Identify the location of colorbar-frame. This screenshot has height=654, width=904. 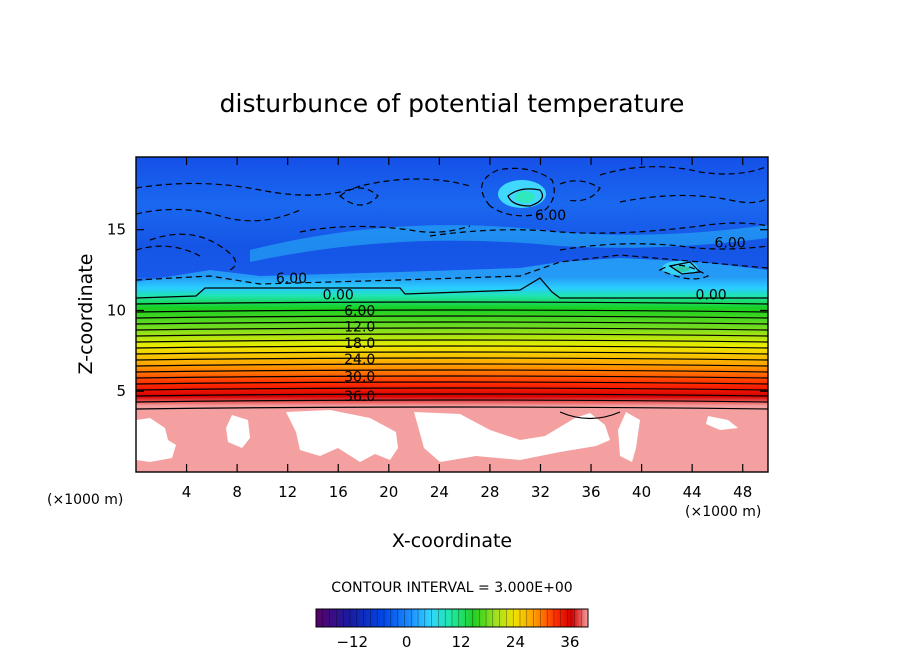
(452, 618).